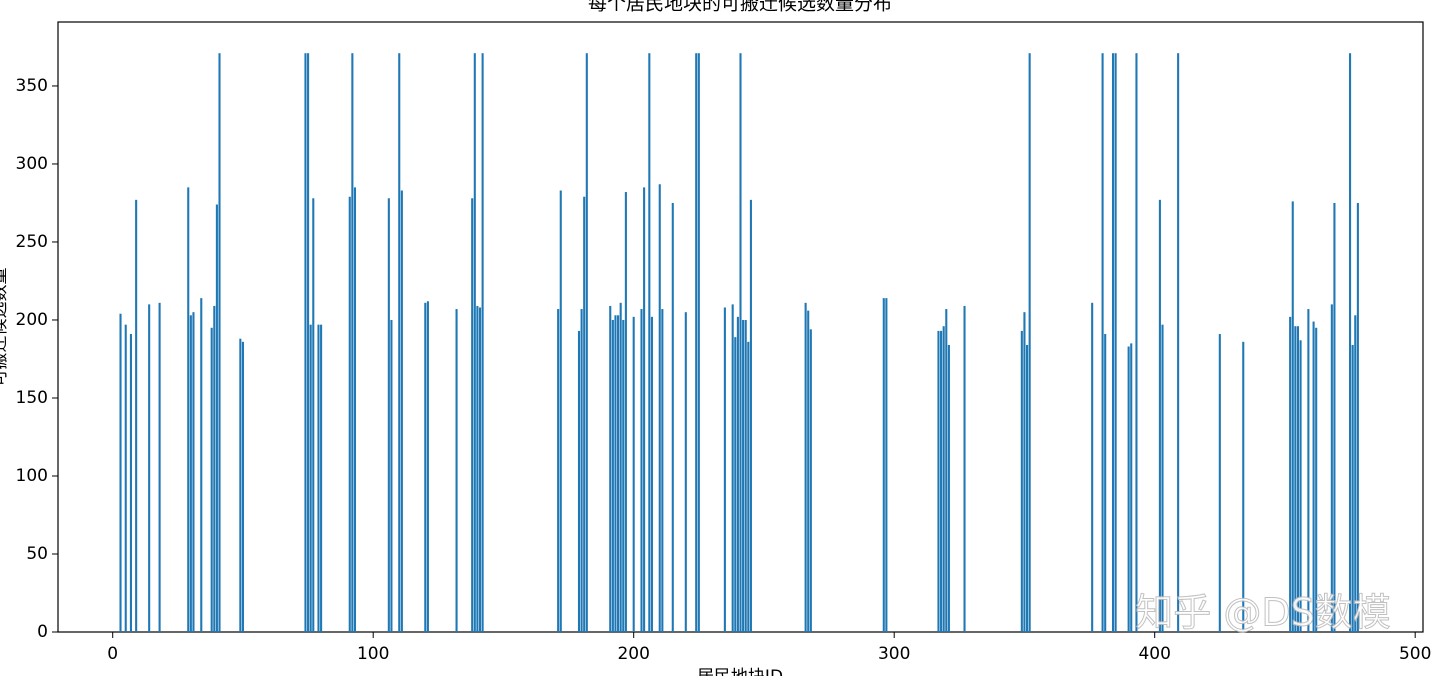  I want to click on y-tick-label: 300, so click(32, 164).